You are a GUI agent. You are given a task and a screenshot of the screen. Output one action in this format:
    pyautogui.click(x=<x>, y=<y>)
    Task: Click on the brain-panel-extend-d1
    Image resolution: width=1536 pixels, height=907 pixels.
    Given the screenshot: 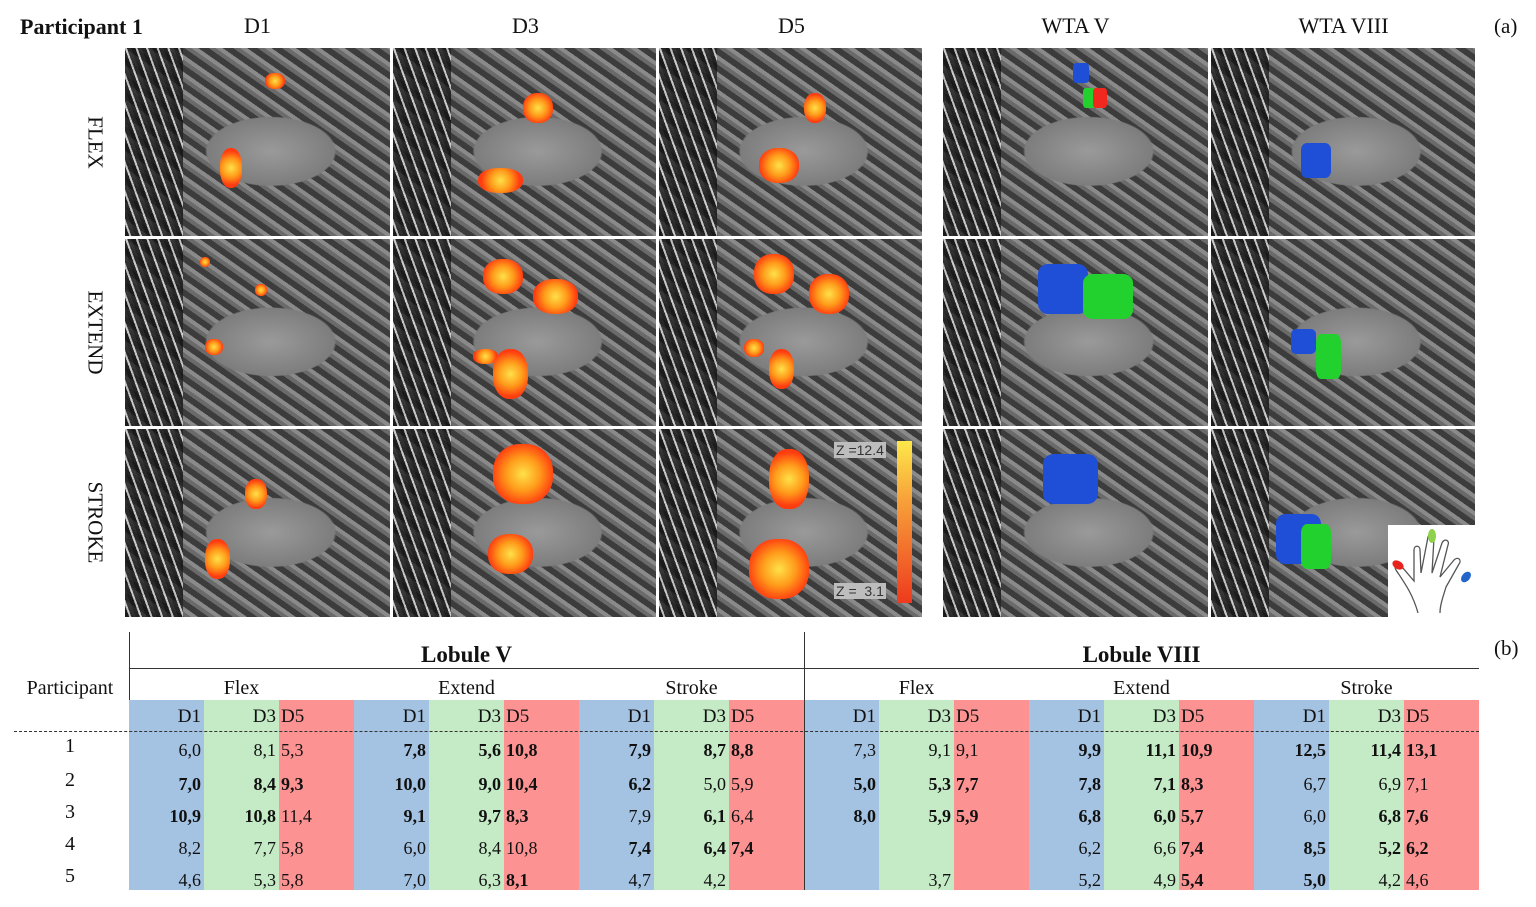 What is the action you would take?
    pyautogui.click(x=257, y=332)
    